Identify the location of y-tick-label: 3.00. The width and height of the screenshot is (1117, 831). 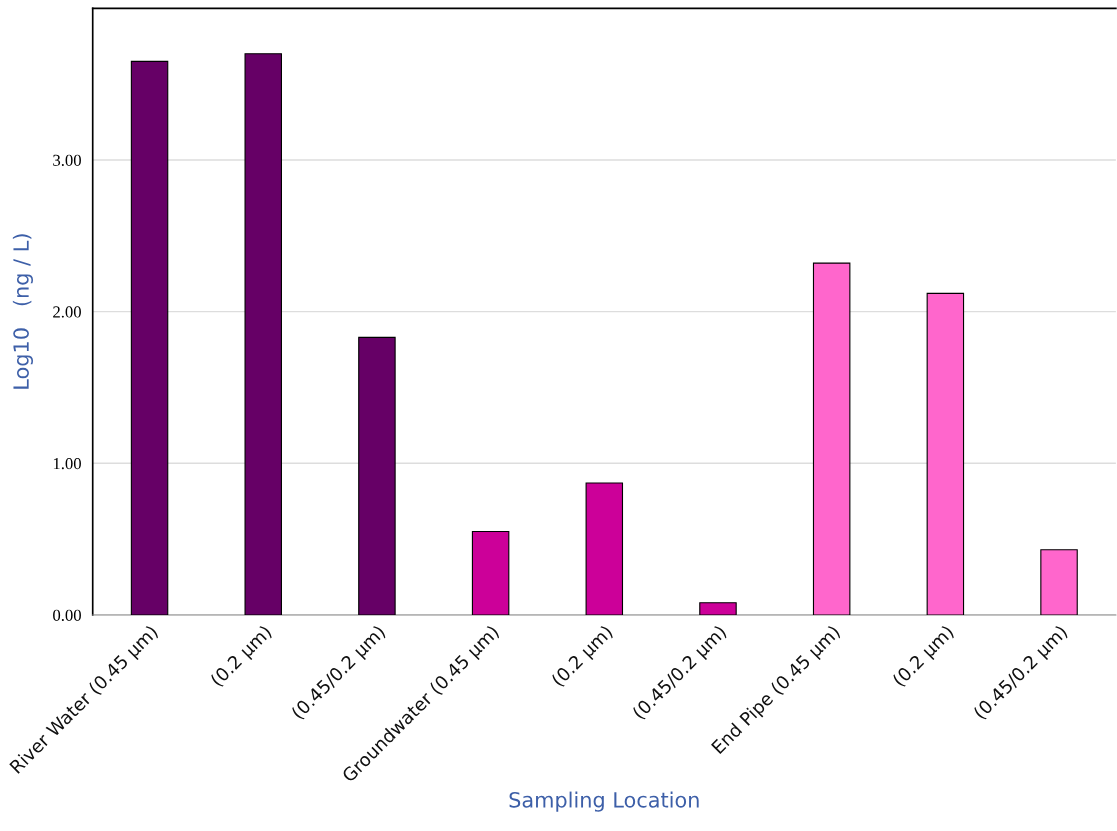
(67, 160).